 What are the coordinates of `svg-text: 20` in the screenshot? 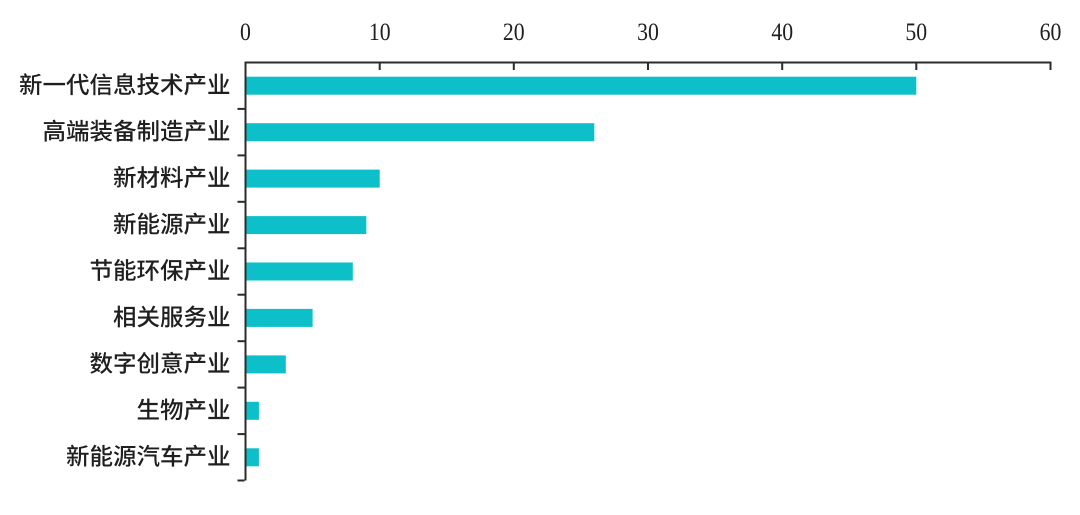 It's located at (514, 33).